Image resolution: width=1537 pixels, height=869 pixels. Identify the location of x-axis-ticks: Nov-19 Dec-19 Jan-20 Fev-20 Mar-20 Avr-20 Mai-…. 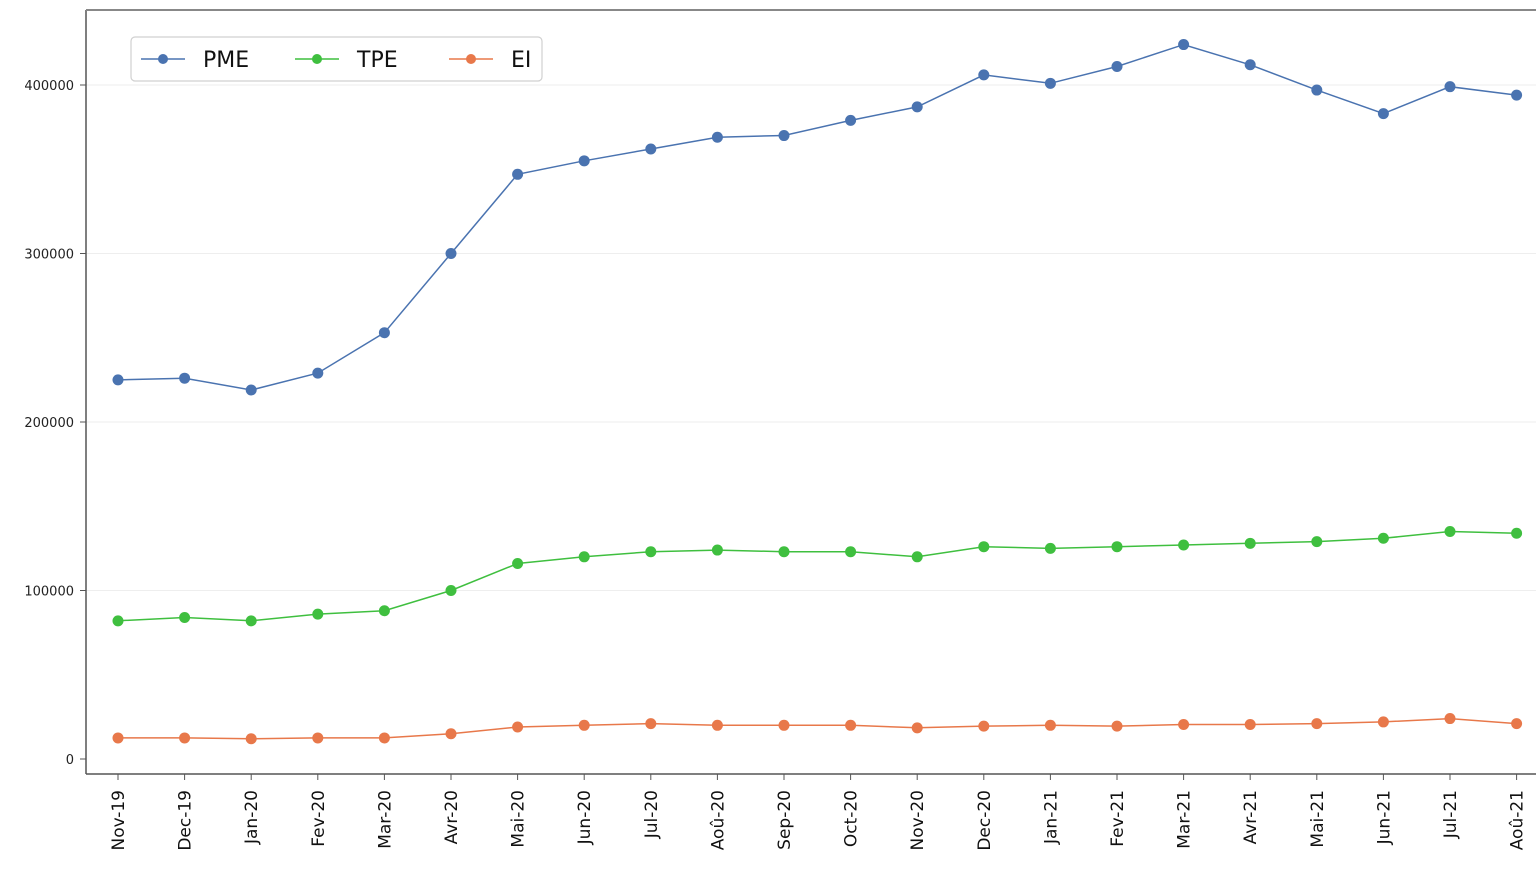
(818, 812).